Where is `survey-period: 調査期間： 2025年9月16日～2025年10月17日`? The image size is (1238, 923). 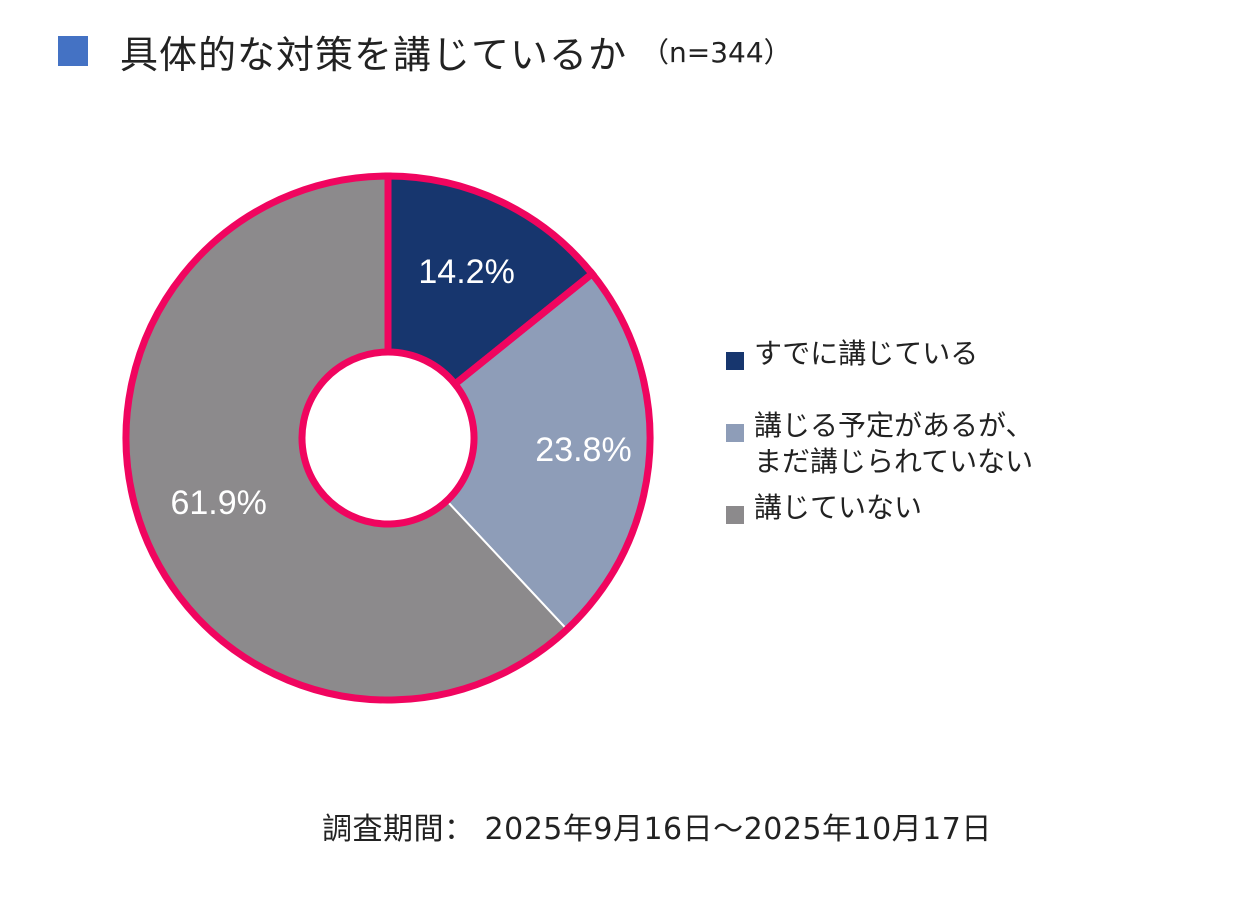 survey-period: 調査期間： 2025年9月16日～2025年10月17日 is located at coordinates (657, 829).